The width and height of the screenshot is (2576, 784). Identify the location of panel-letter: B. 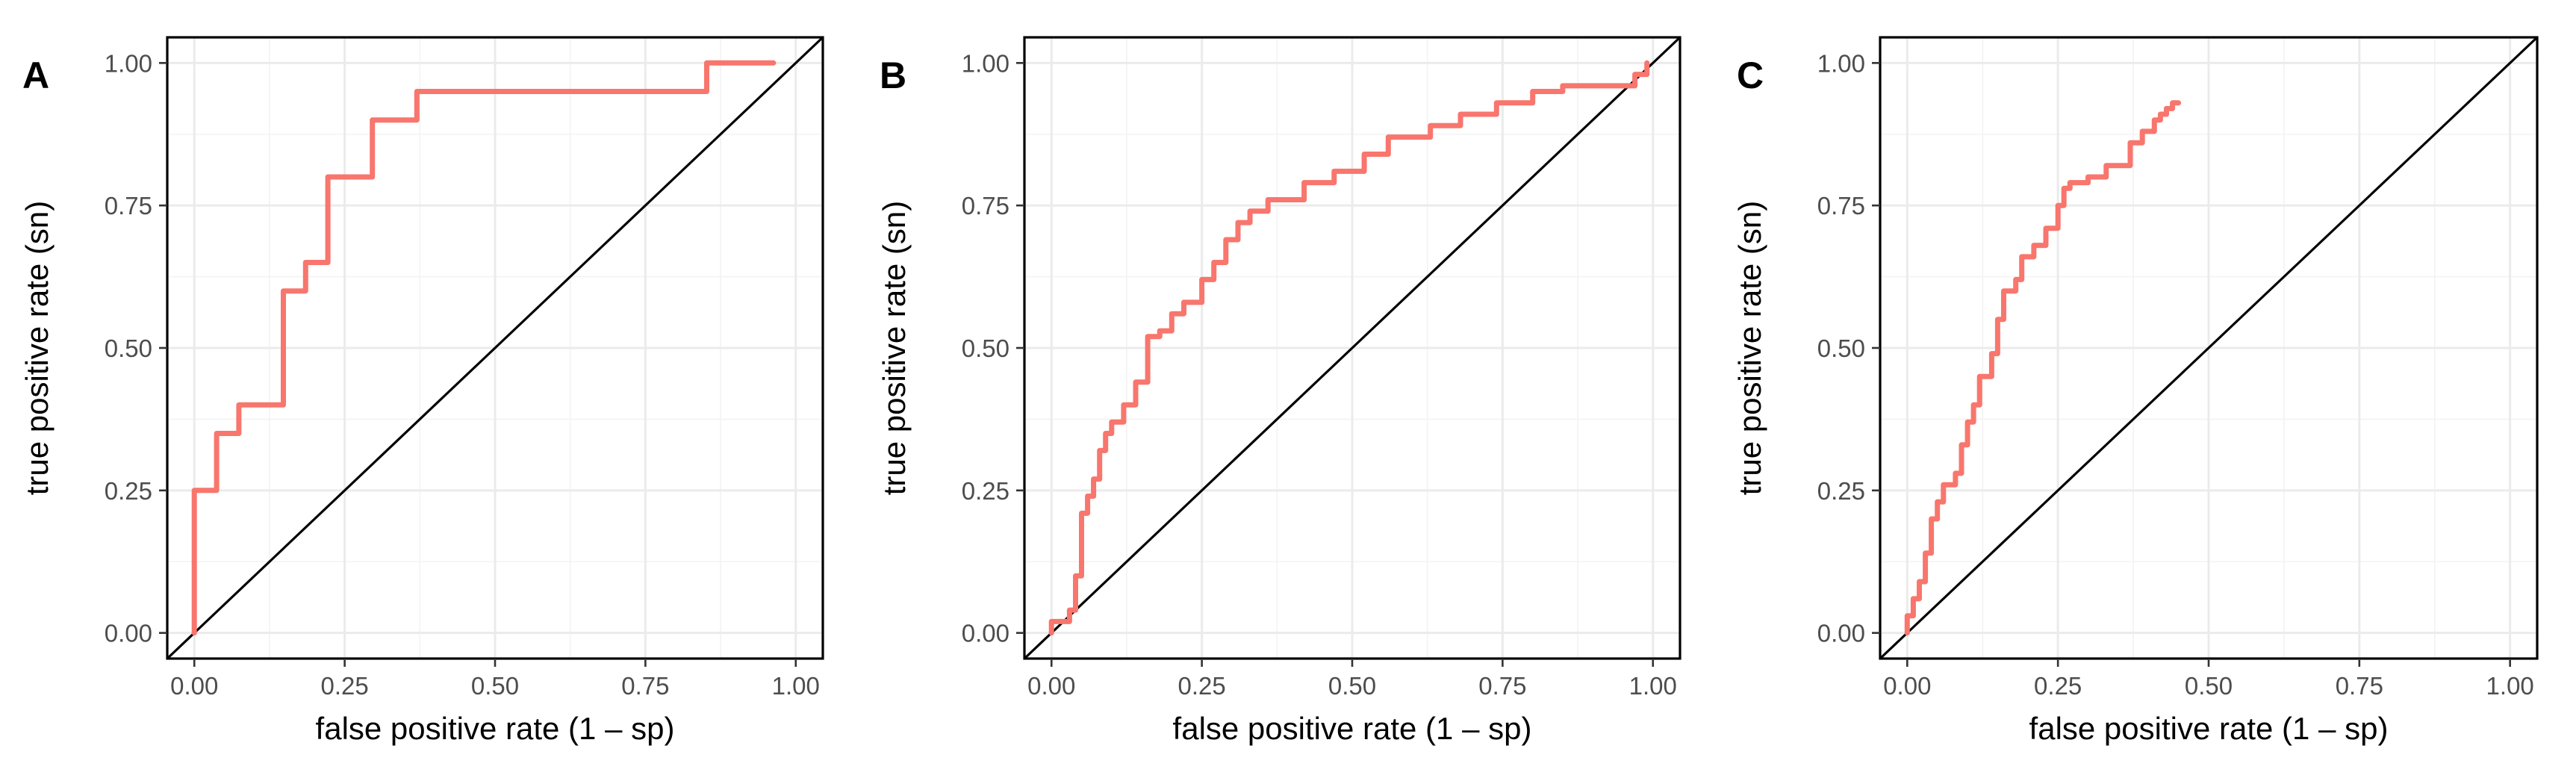
(893, 75).